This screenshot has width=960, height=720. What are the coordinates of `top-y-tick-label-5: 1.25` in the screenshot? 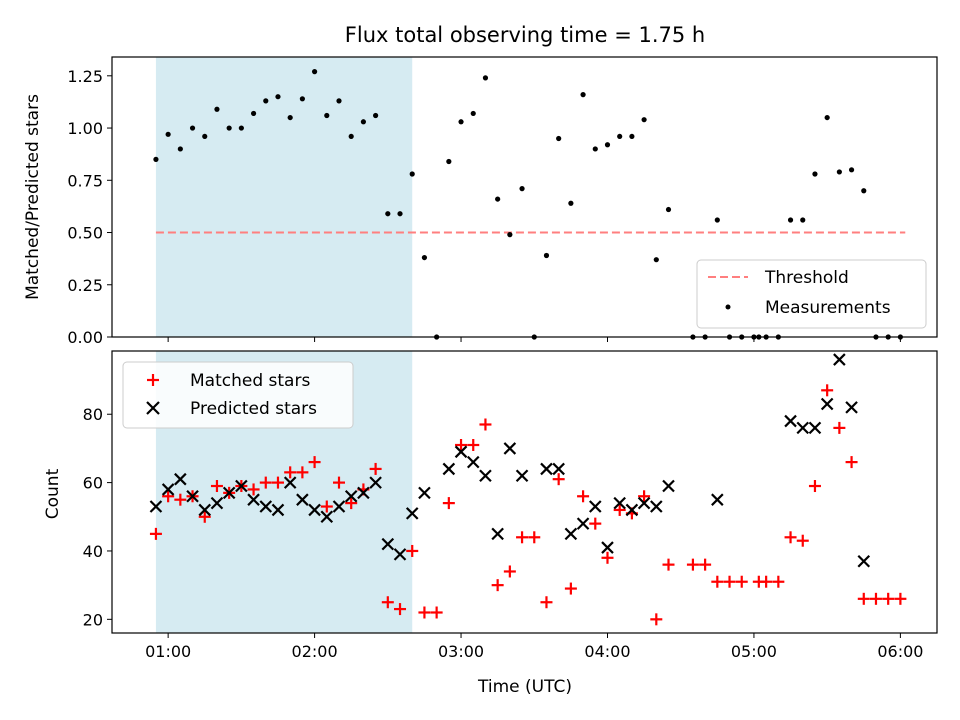 It's located at (85, 76).